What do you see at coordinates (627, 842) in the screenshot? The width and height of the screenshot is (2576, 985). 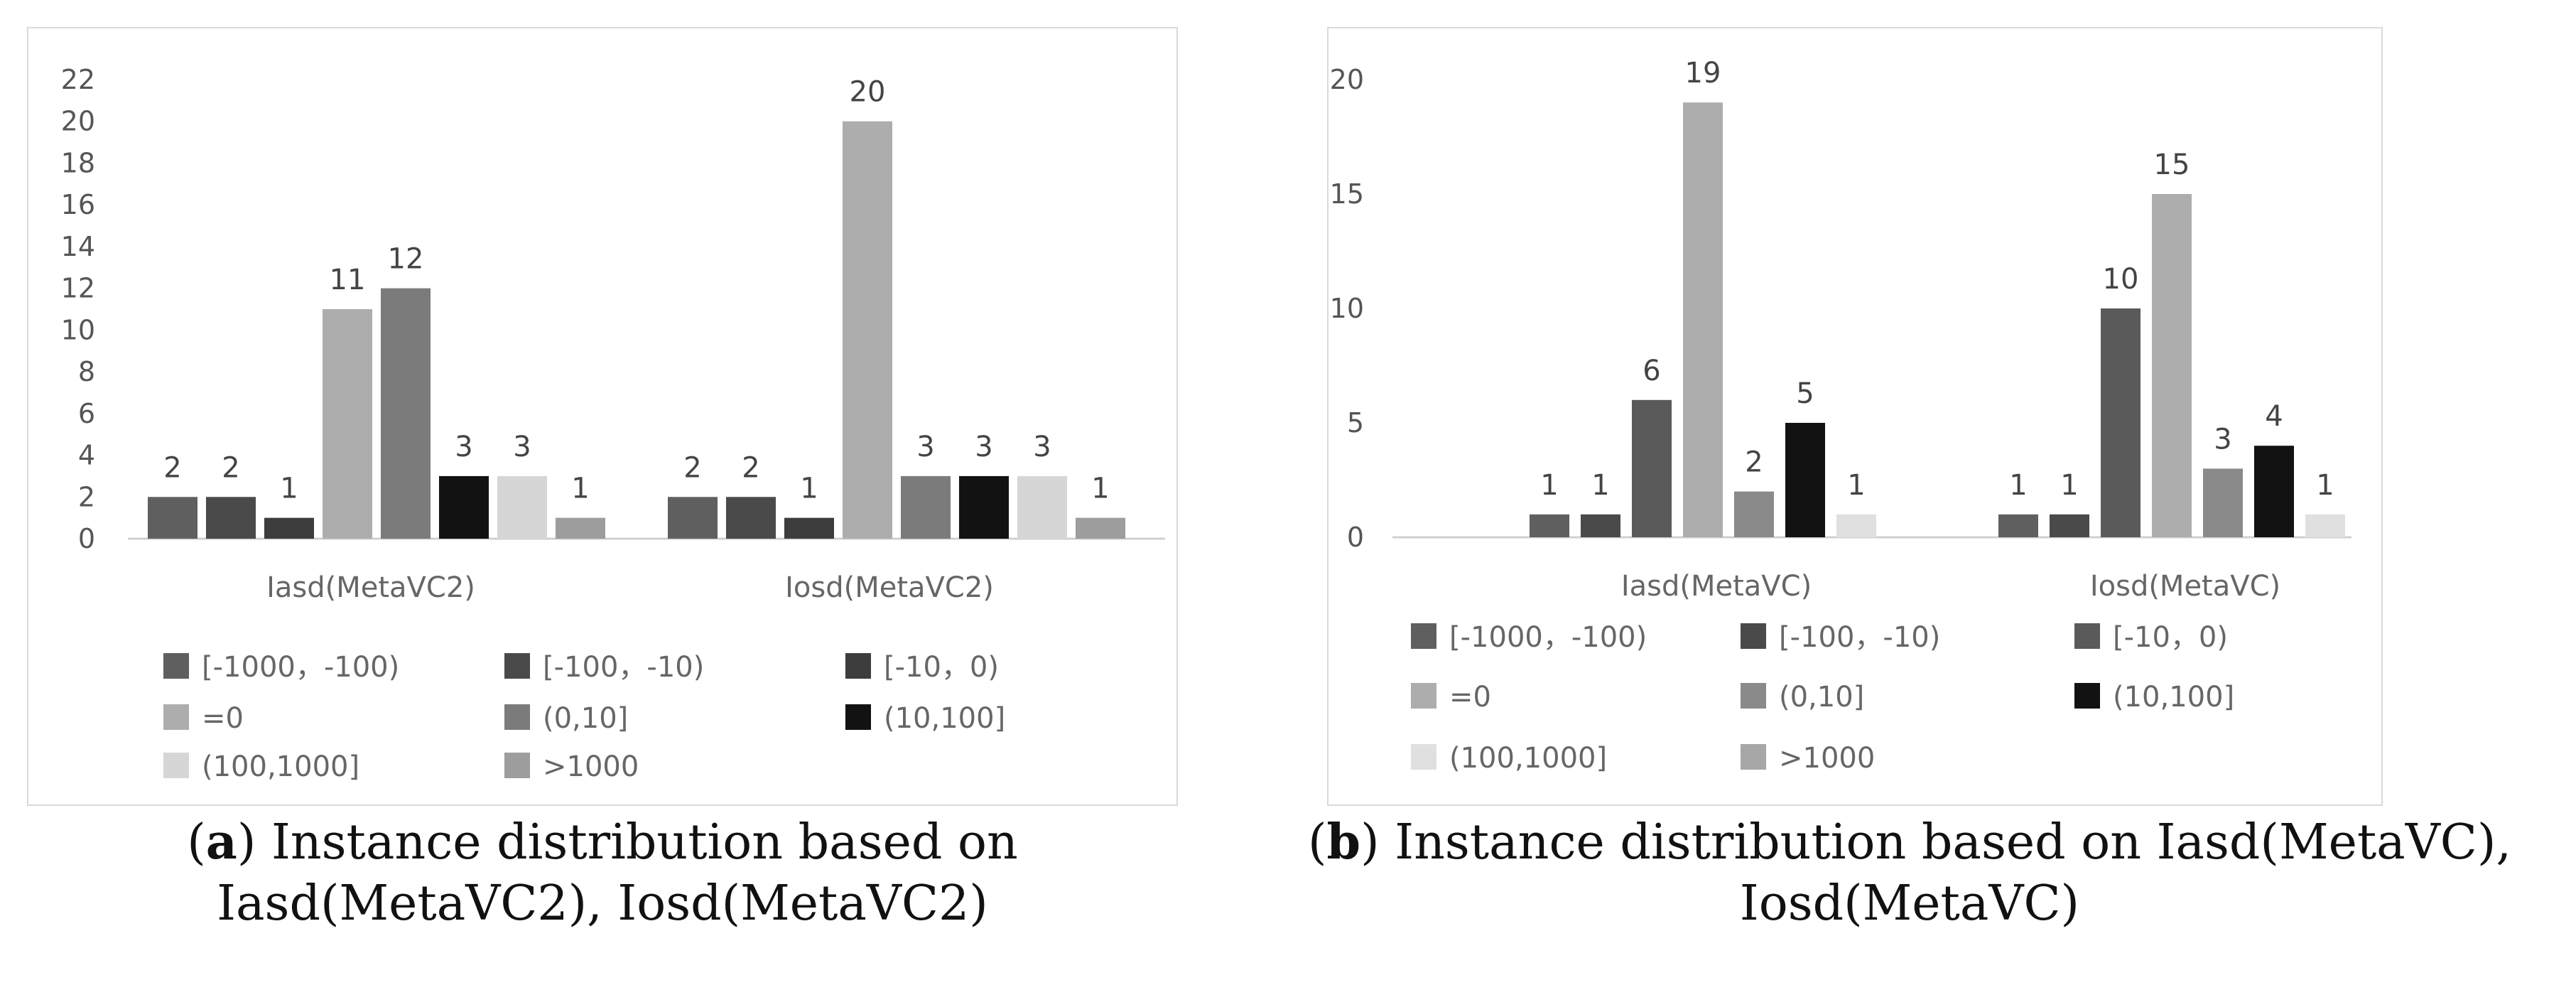 I see `caption-a-line1: ) Instance distribution based on` at bounding box center [627, 842].